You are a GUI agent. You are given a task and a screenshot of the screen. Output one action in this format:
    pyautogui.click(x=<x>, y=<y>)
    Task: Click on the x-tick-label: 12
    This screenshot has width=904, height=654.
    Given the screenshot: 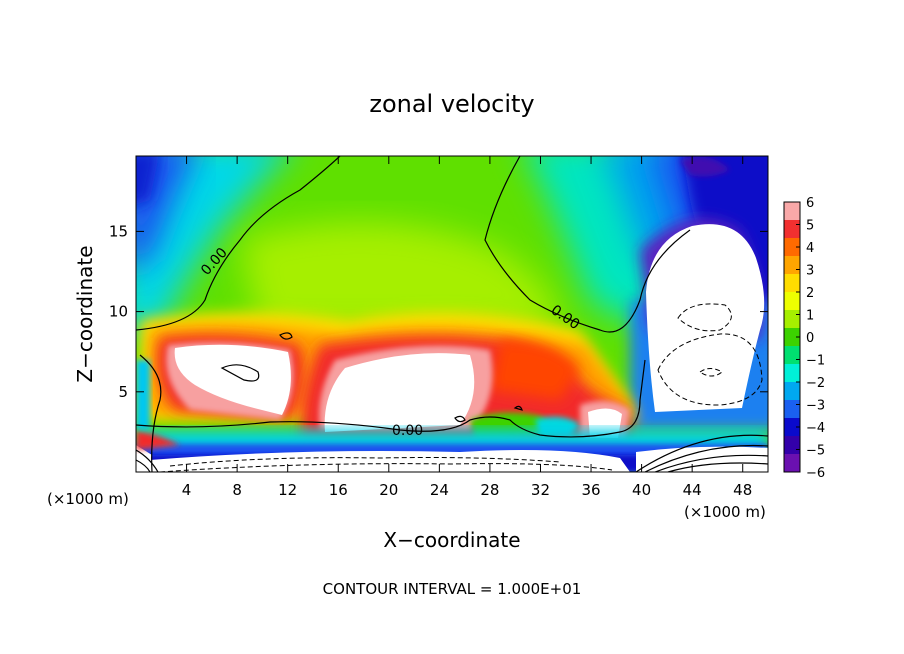 What is the action you would take?
    pyautogui.click(x=287, y=490)
    